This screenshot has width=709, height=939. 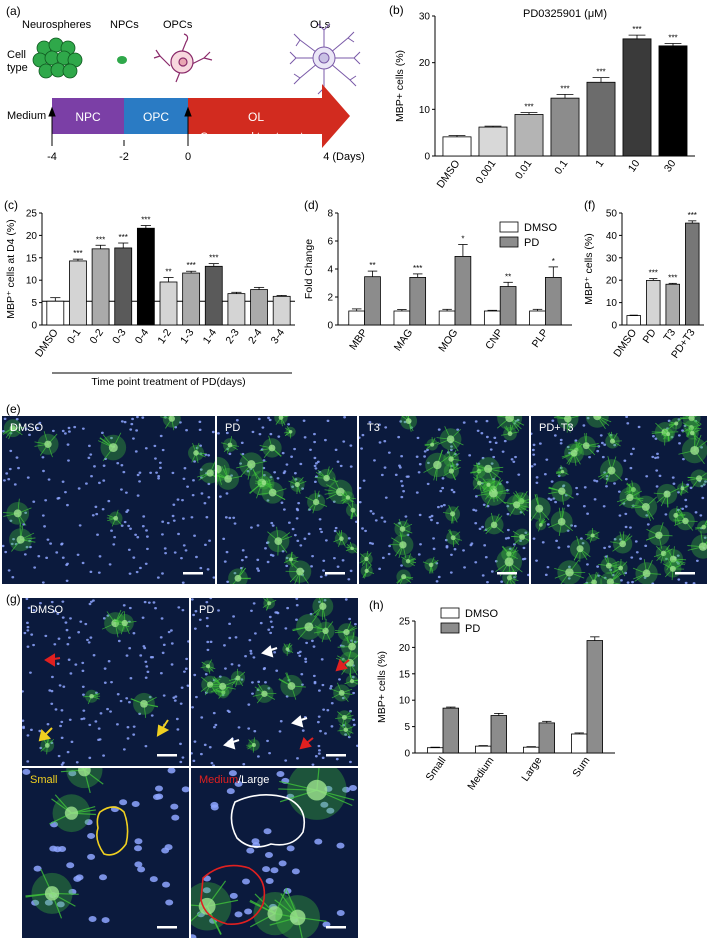 I want to click on g-pd-arrows, so click(x=286, y=697).